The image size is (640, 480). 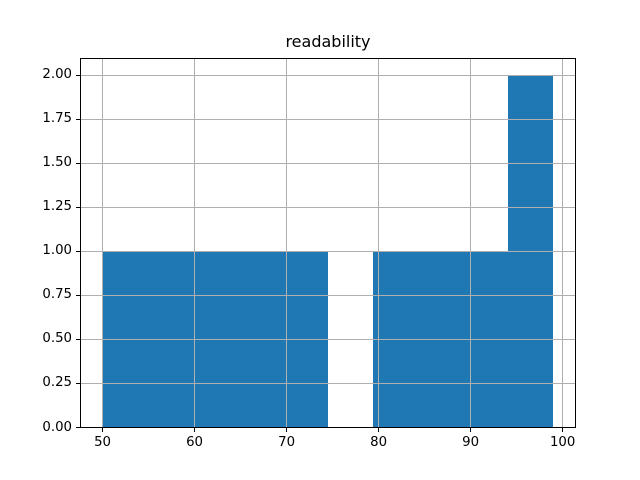 I want to click on y-tick-label: 0.25, so click(x=57, y=383).